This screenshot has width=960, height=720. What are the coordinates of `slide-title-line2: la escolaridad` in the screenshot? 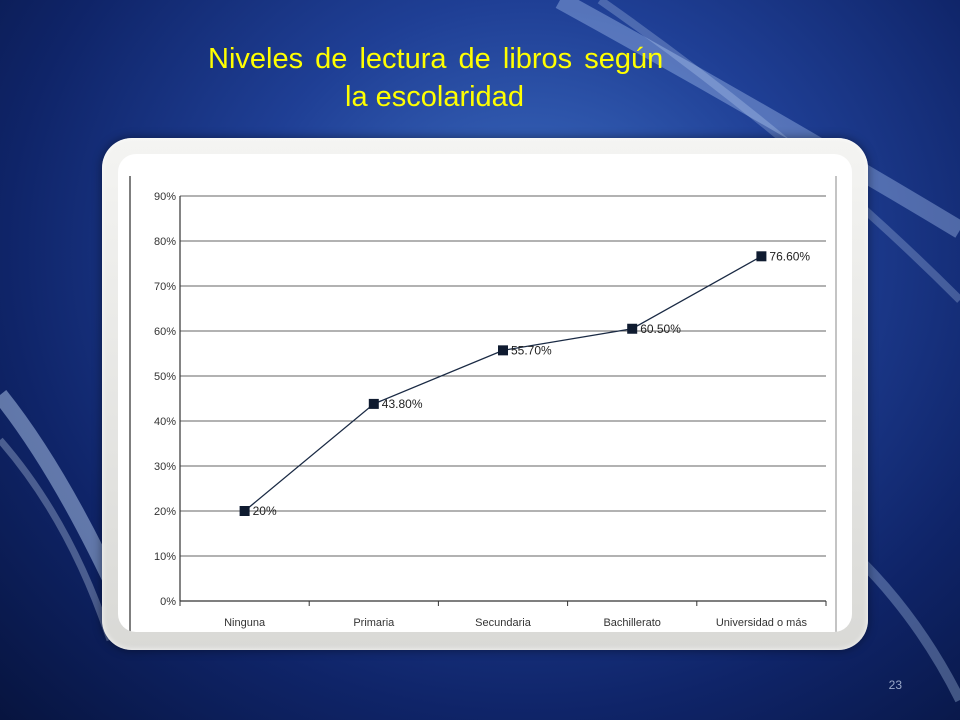 It's located at (434, 97).